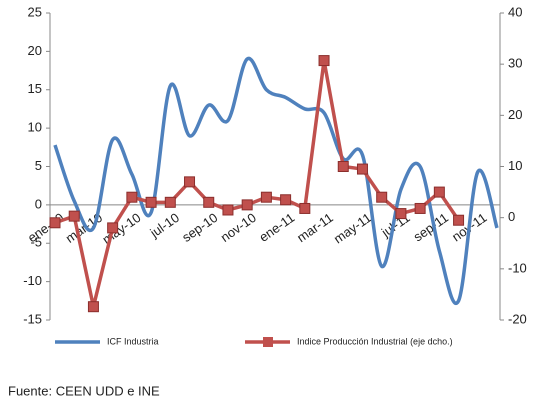 The height and width of the screenshot is (405, 548). What do you see at coordinates (84, 390) in the screenshot?
I see `source-note: Fuente: CEEN UDD e INE` at bounding box center [84, 390].